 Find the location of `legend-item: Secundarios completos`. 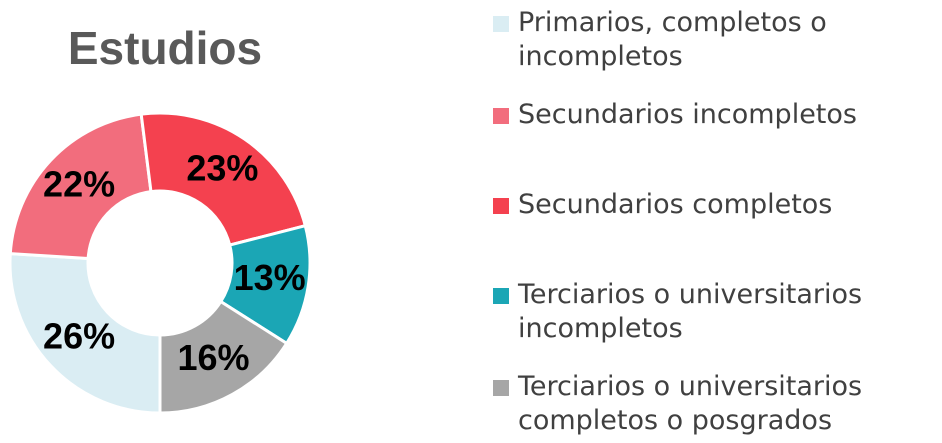

legend-item: Secundarios completos is located at coordinates (715, 205).